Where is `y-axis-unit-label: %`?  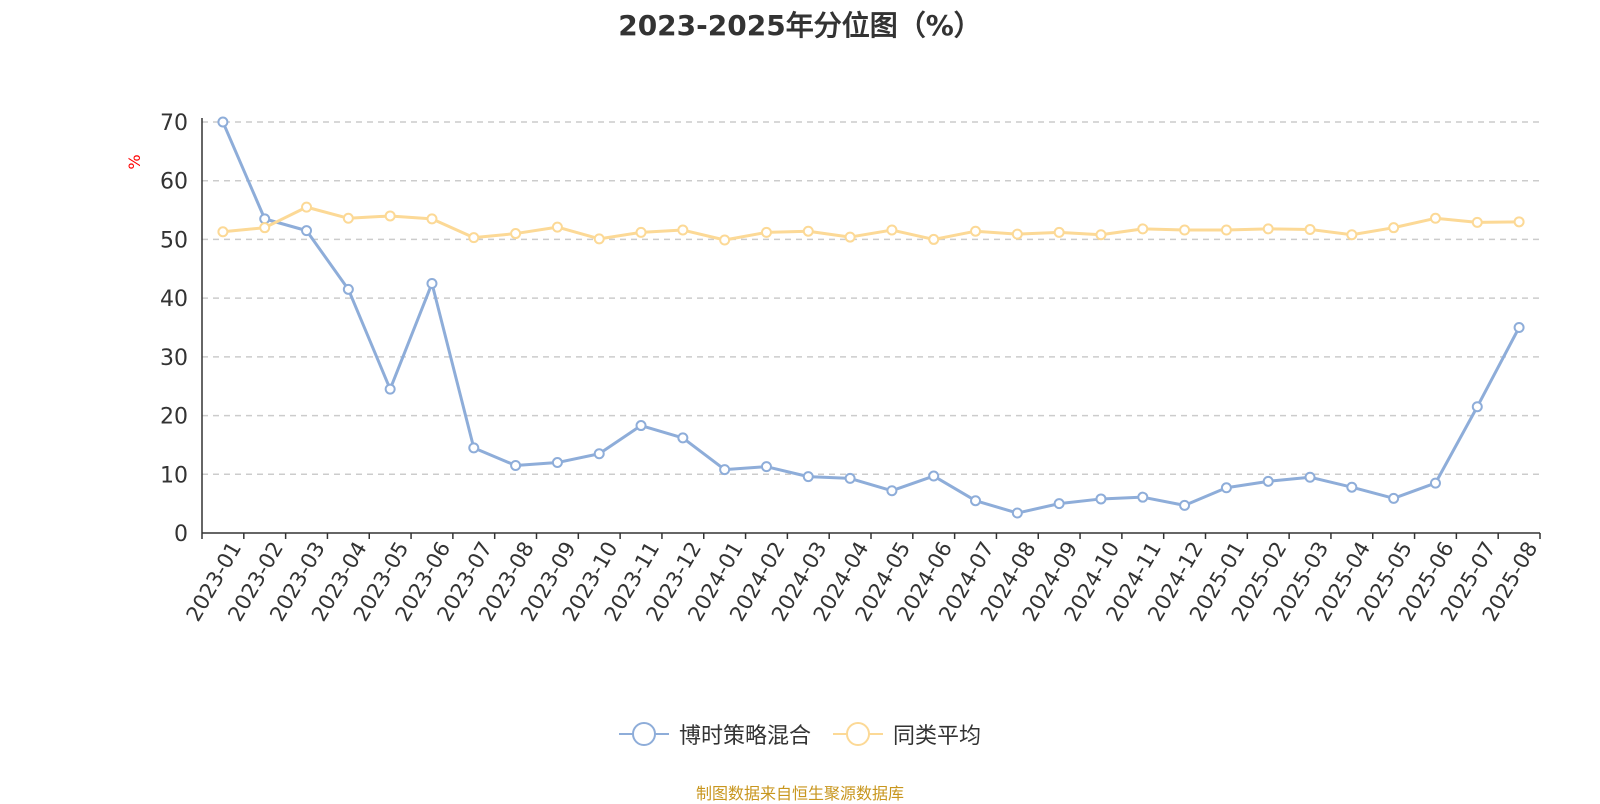
y-axis-unit-label: % is located at coordinates (134, 161).